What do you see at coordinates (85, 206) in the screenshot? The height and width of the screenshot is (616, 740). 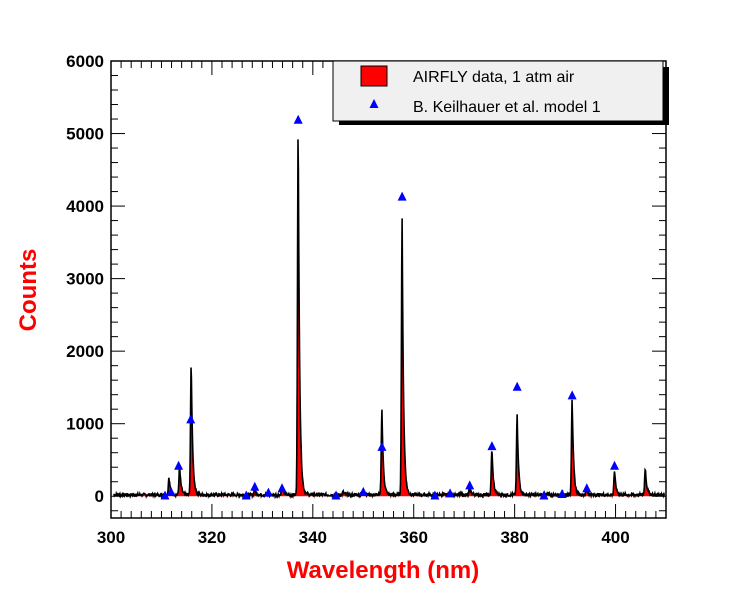 I see `y-tick-label: 4000` at bounding box center [85, 206].